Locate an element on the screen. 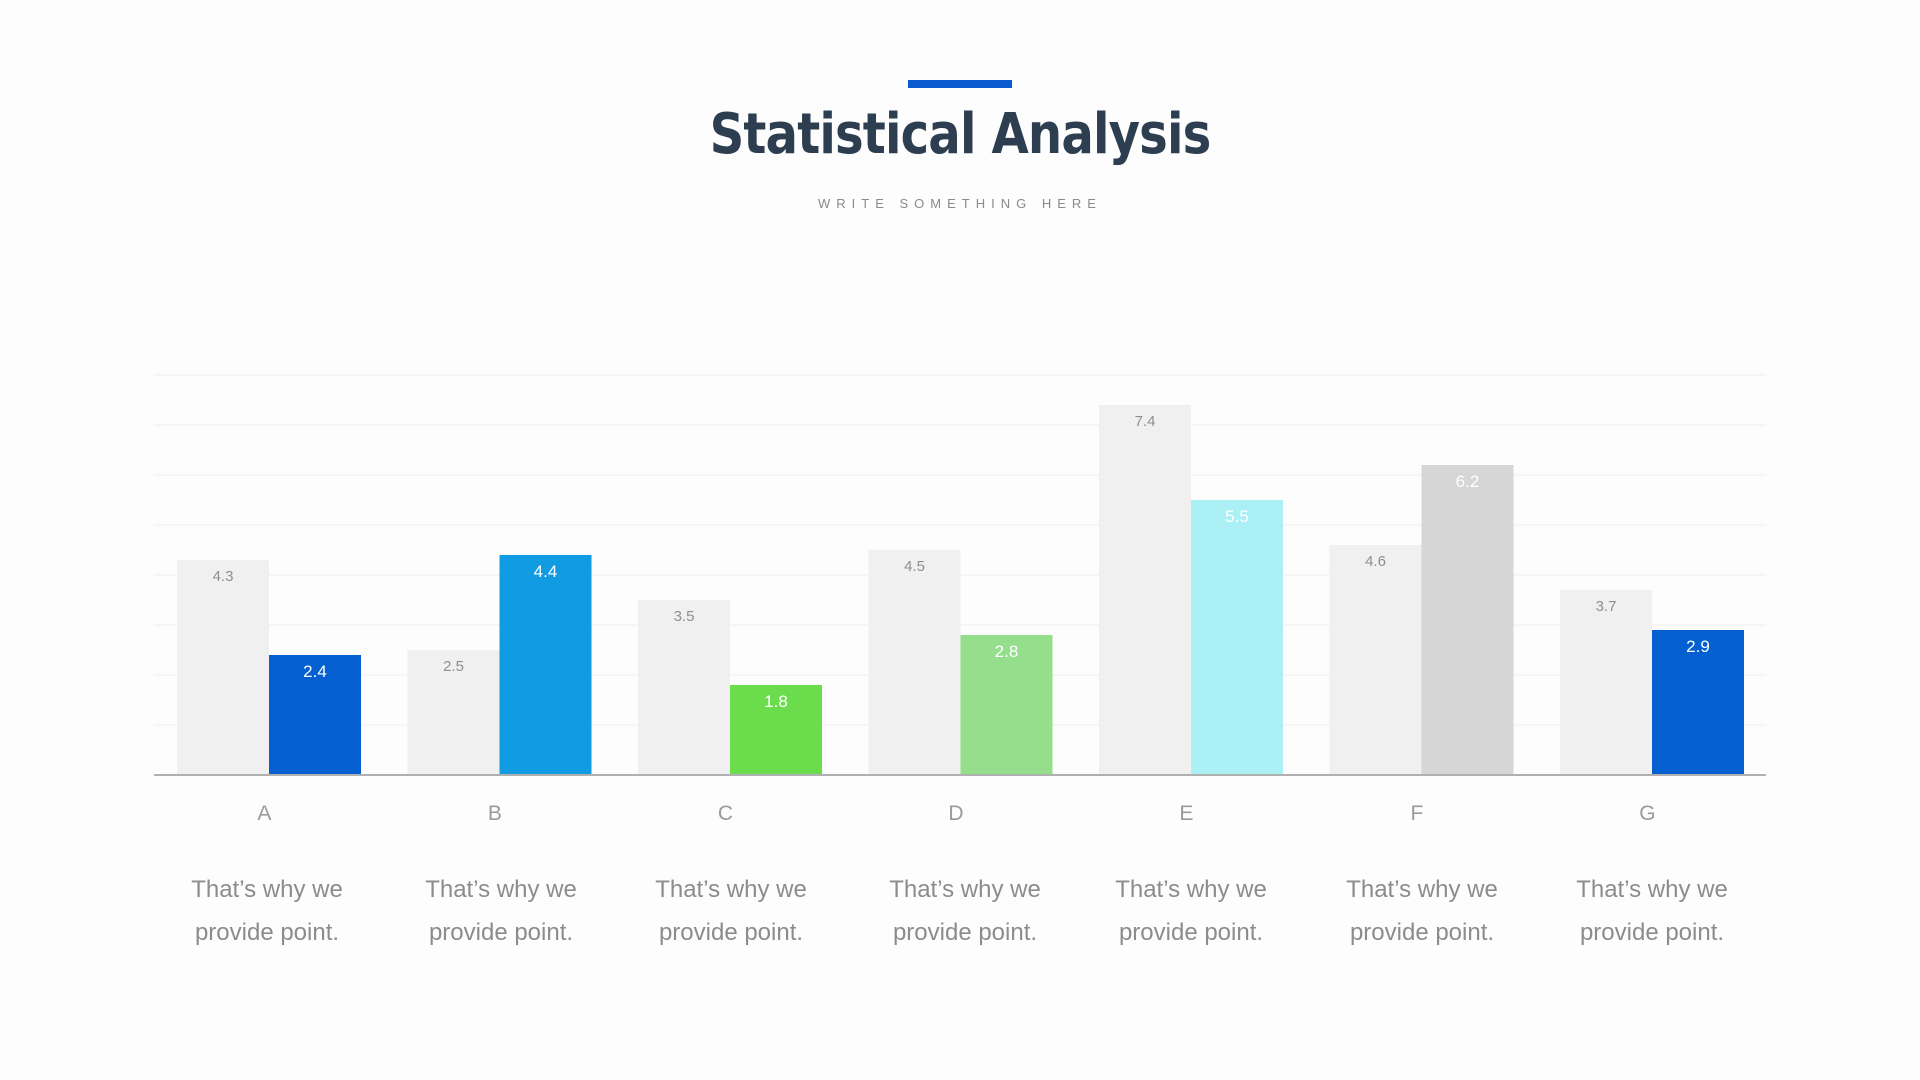 The image size is (1920, 1080). data-label-highlight-a: 2.4 is located at coordinates (315, 671).